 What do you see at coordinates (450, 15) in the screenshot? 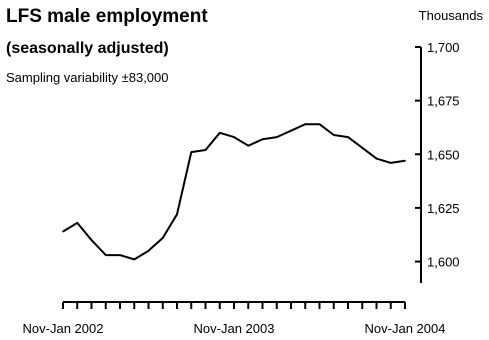
I see `unit-label: Thousands` at bounding box center [450, 15].